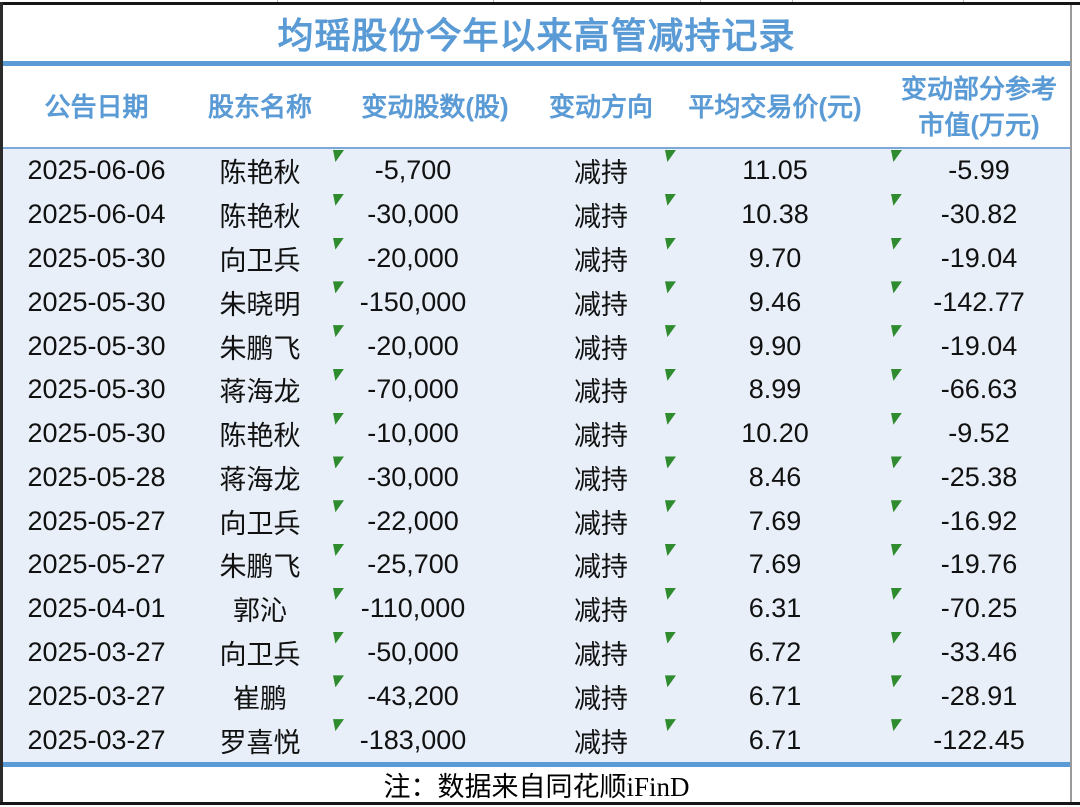  I want to click on cell-text: -19.04, so click(979, 345).